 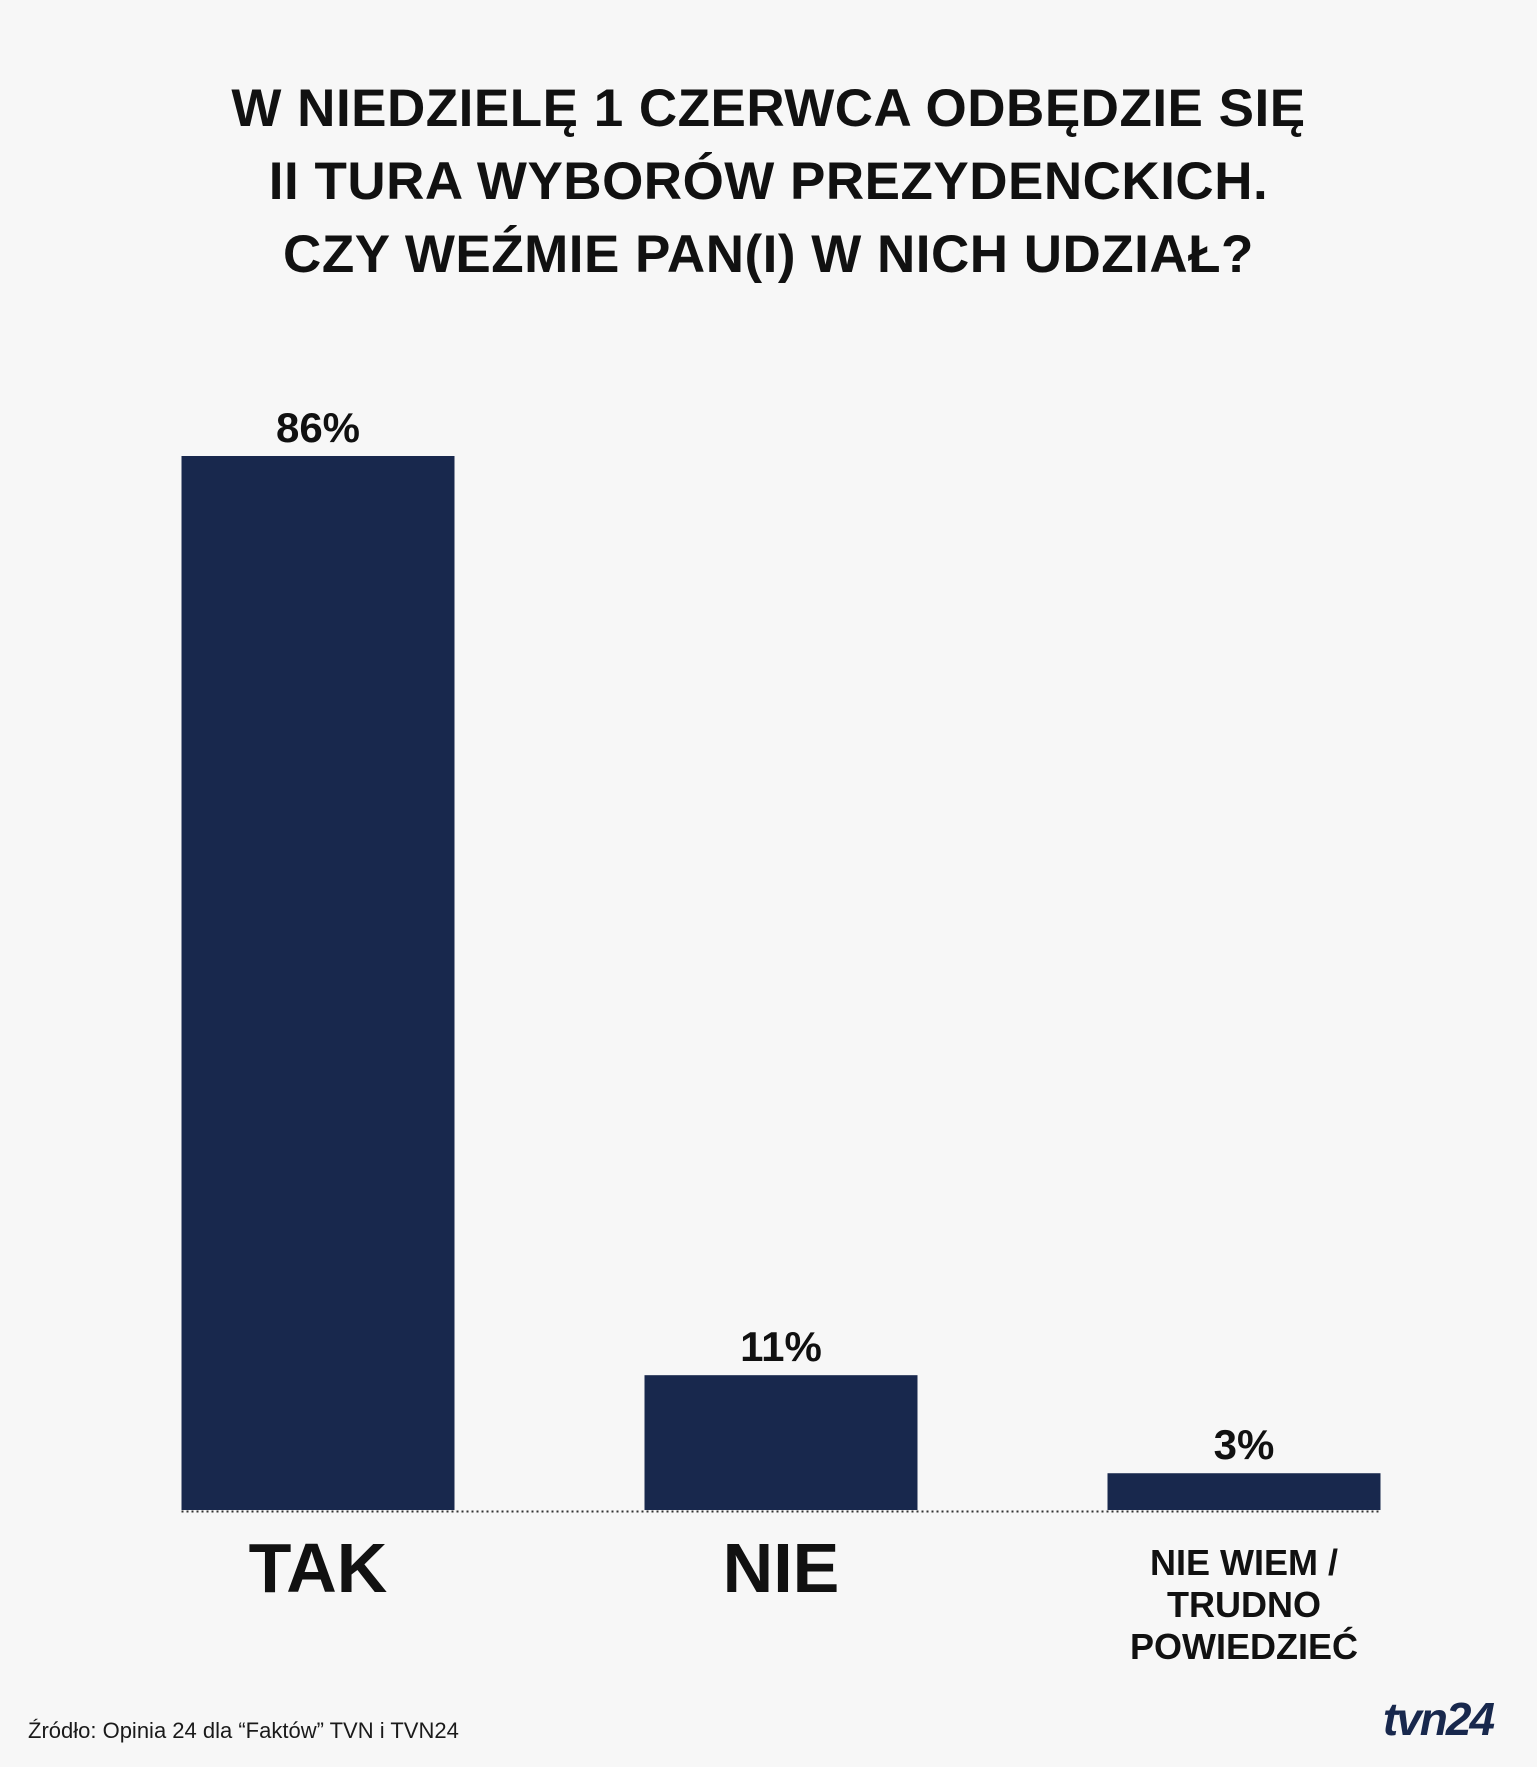 What do you see at coordinates (768, 254) in the screenshot?
I see `title-line-3: CZY WEŹMIE PAN(I) W NICH UDZIAŁ?` at bounding box center [768, 254].